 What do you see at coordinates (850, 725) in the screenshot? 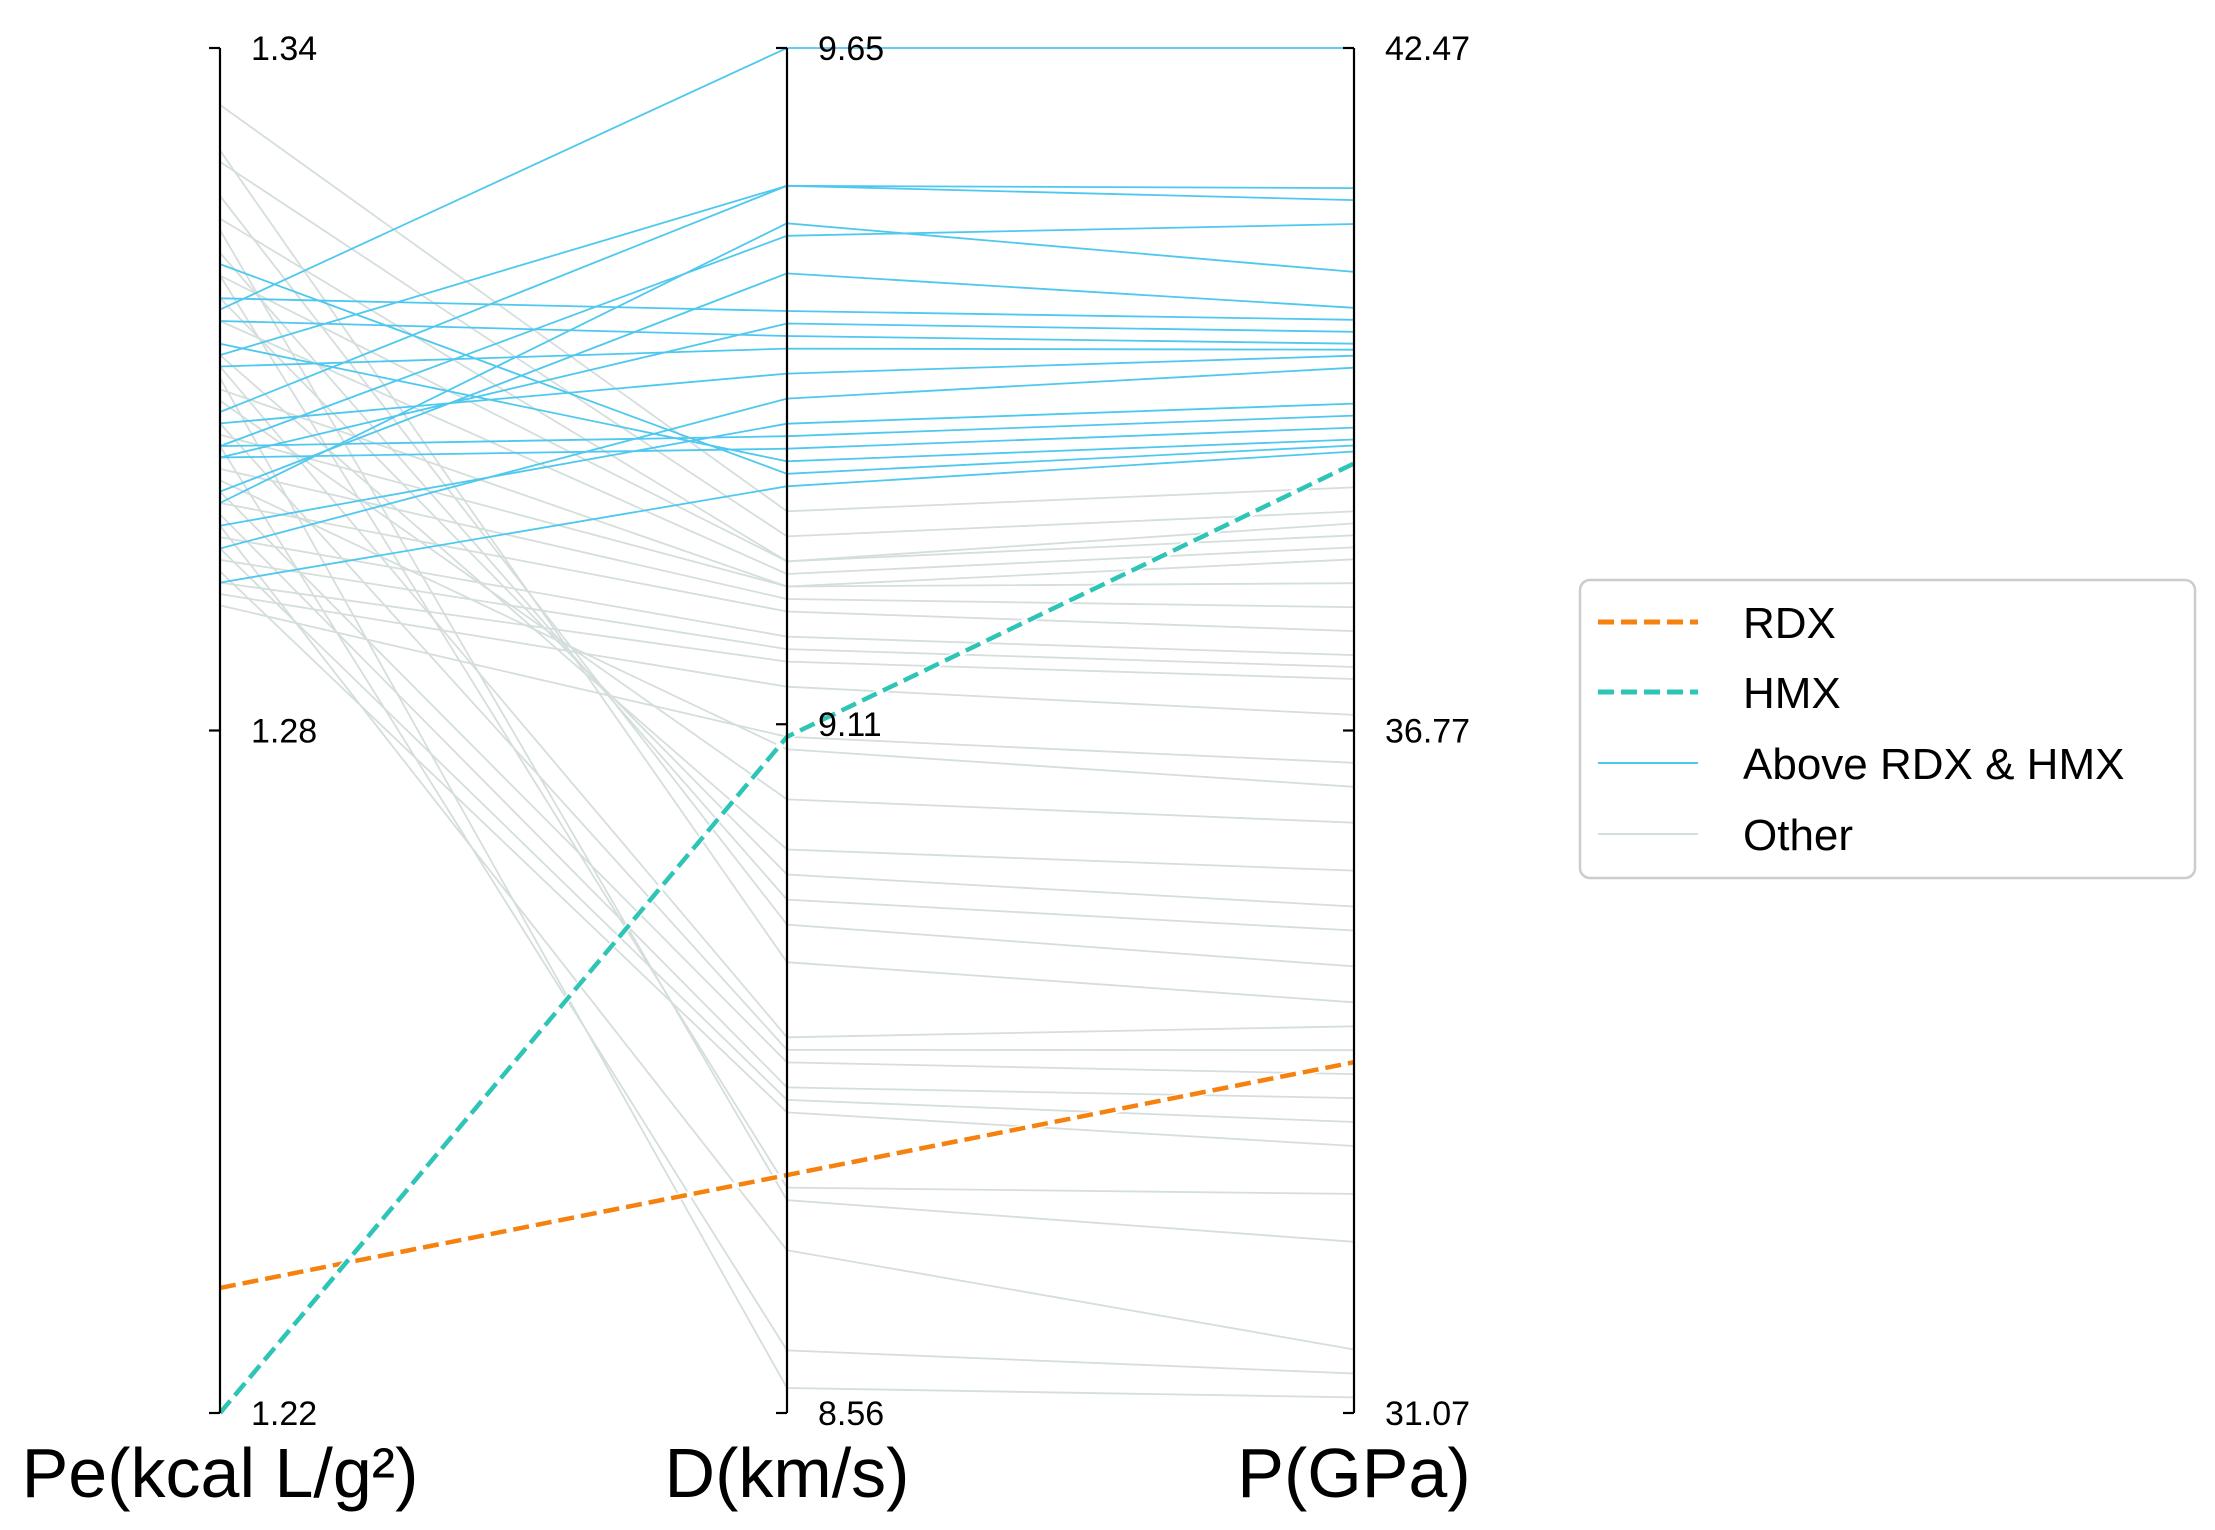
I see `axis-1-tick-label-1: 9.11` at bounding box center [850, 725].